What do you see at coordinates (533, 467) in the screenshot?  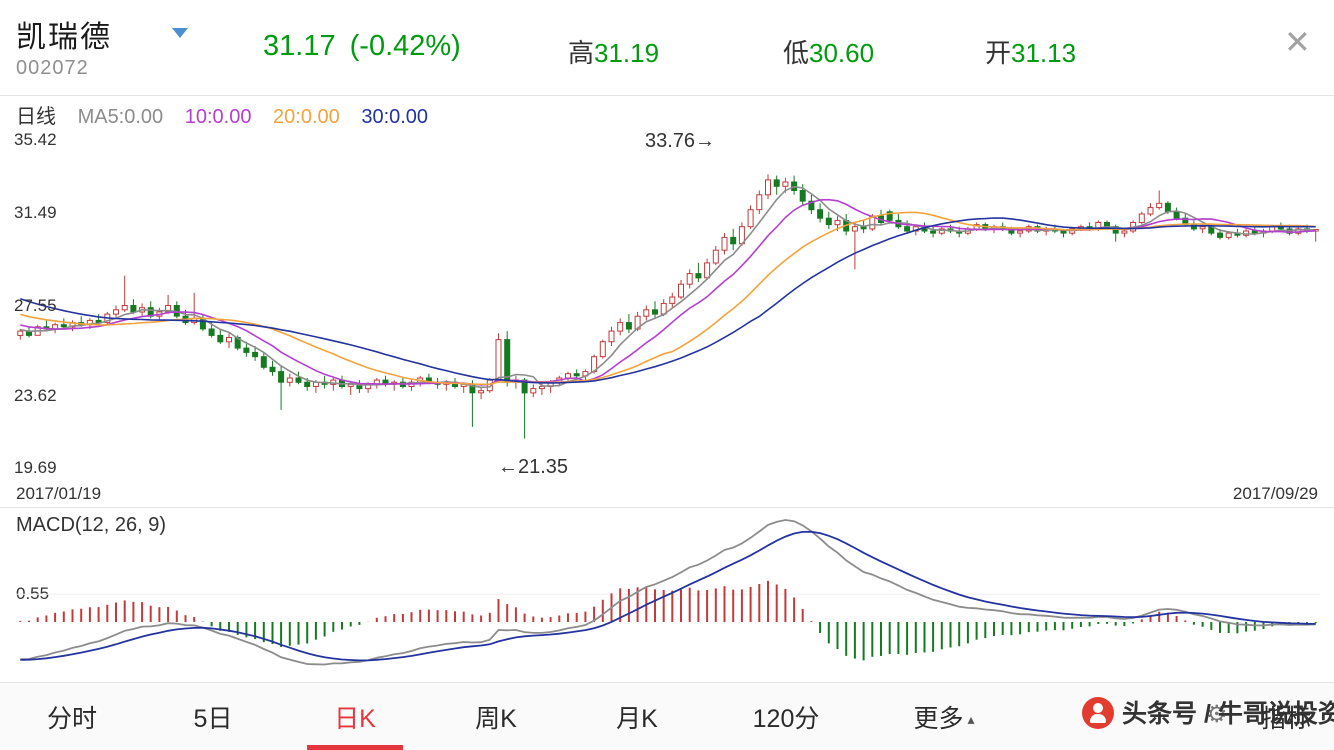 I see `period-low-annotation: ←21.35` at bounding box center [533, 467].